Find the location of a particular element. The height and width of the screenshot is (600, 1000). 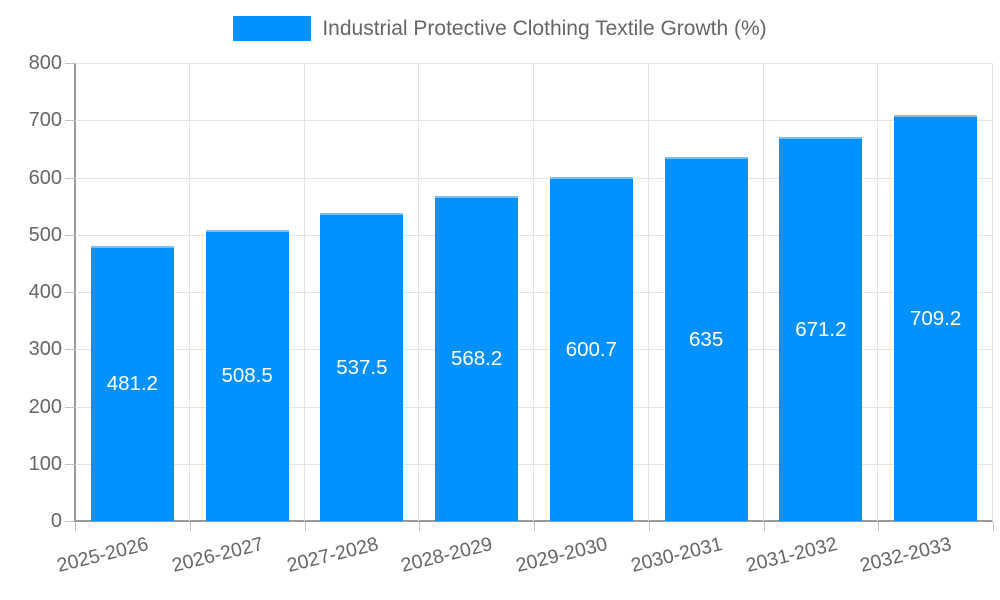

y-axis-tick-label: 300 is located at coordinates (45, 349).